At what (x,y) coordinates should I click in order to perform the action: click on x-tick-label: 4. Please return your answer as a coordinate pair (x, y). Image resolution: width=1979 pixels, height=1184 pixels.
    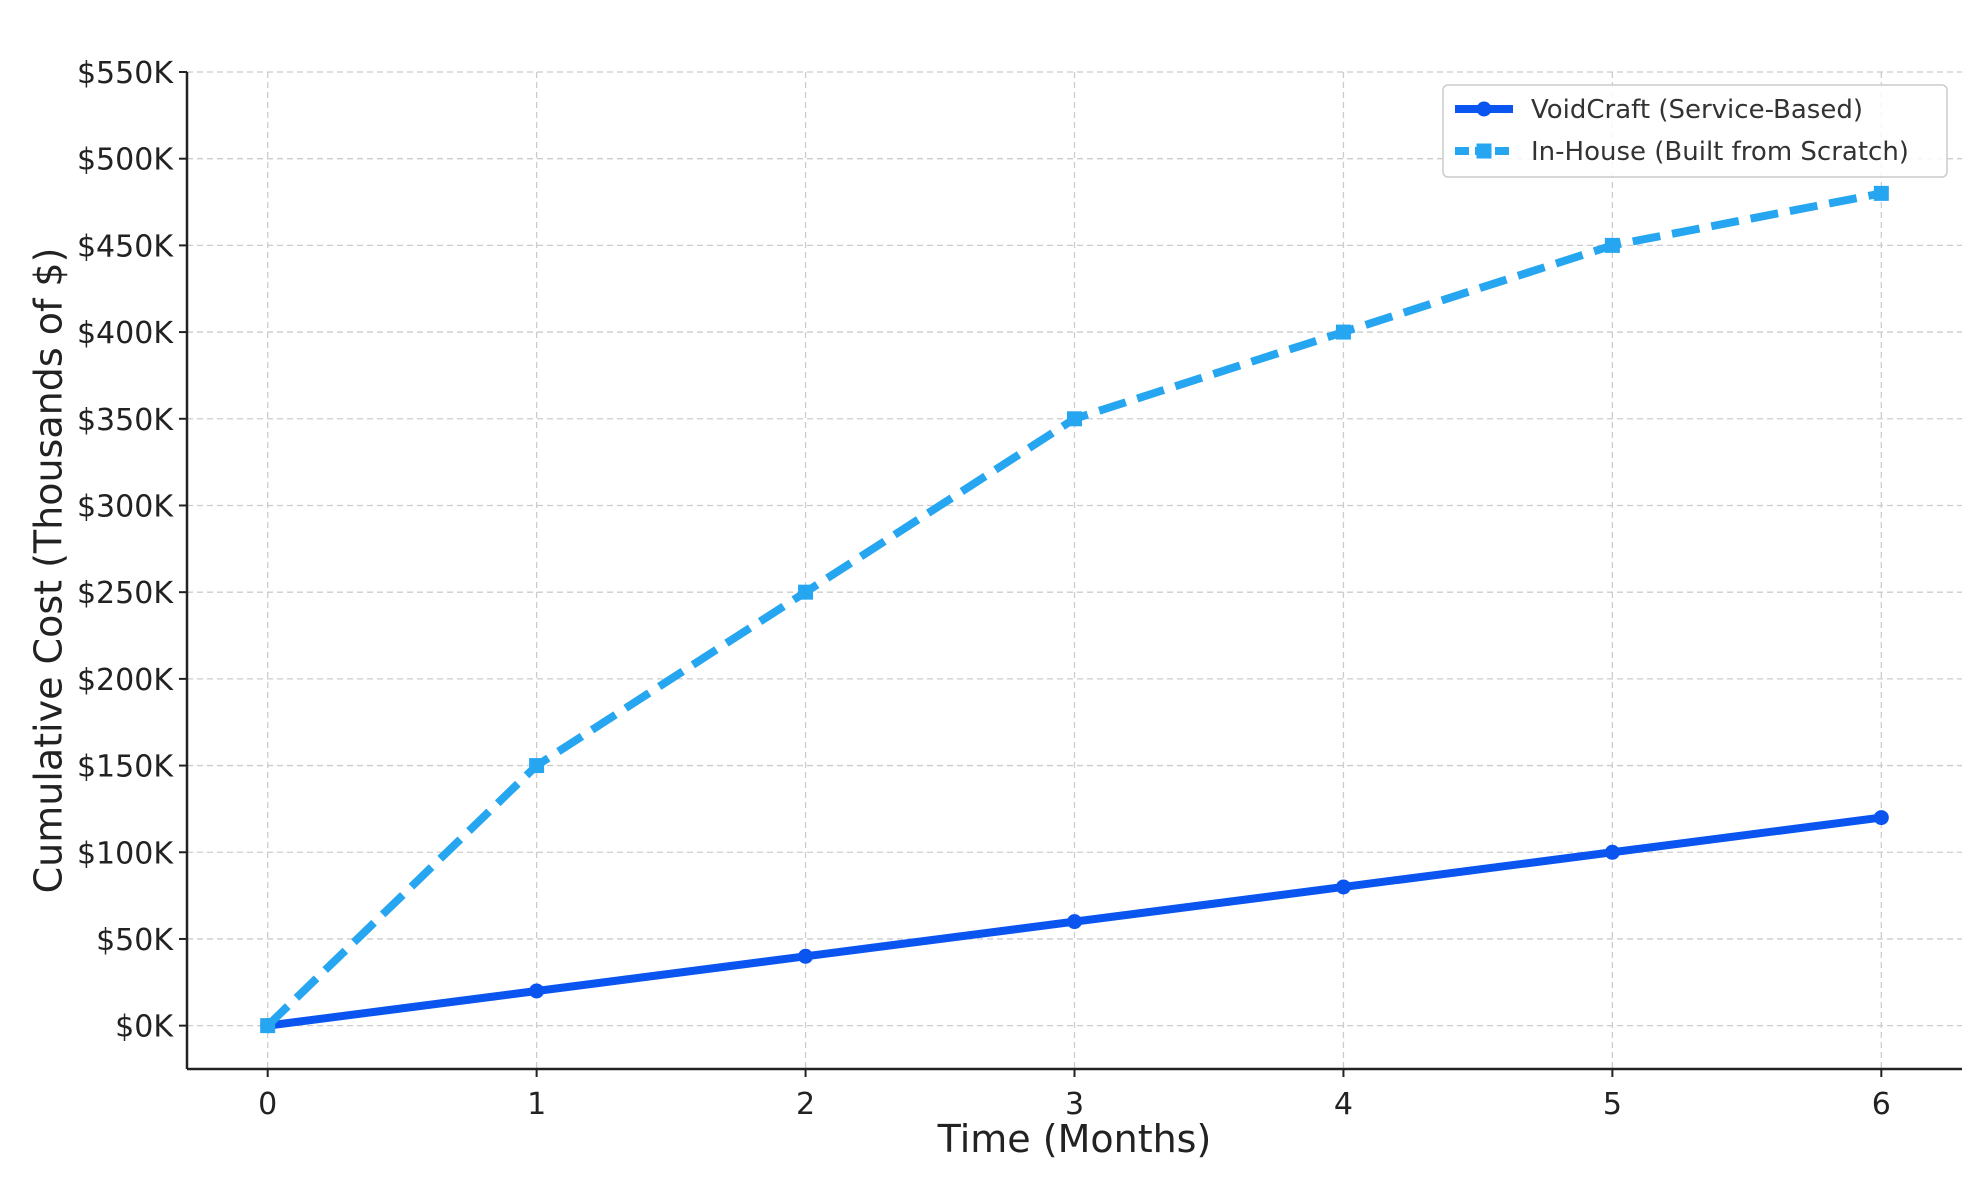
    Looking at the image, I should click on (1343, 1104).